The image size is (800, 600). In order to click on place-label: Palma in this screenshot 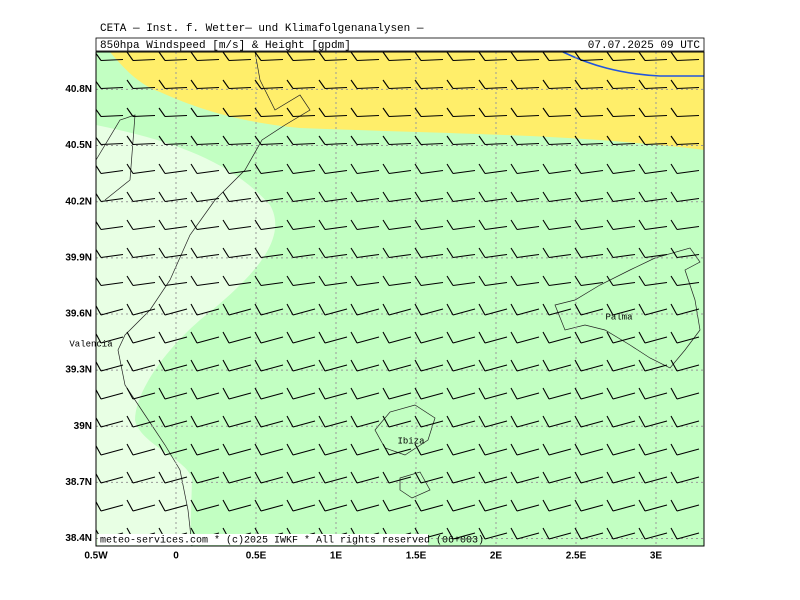, I will do `click(619, 317)`.